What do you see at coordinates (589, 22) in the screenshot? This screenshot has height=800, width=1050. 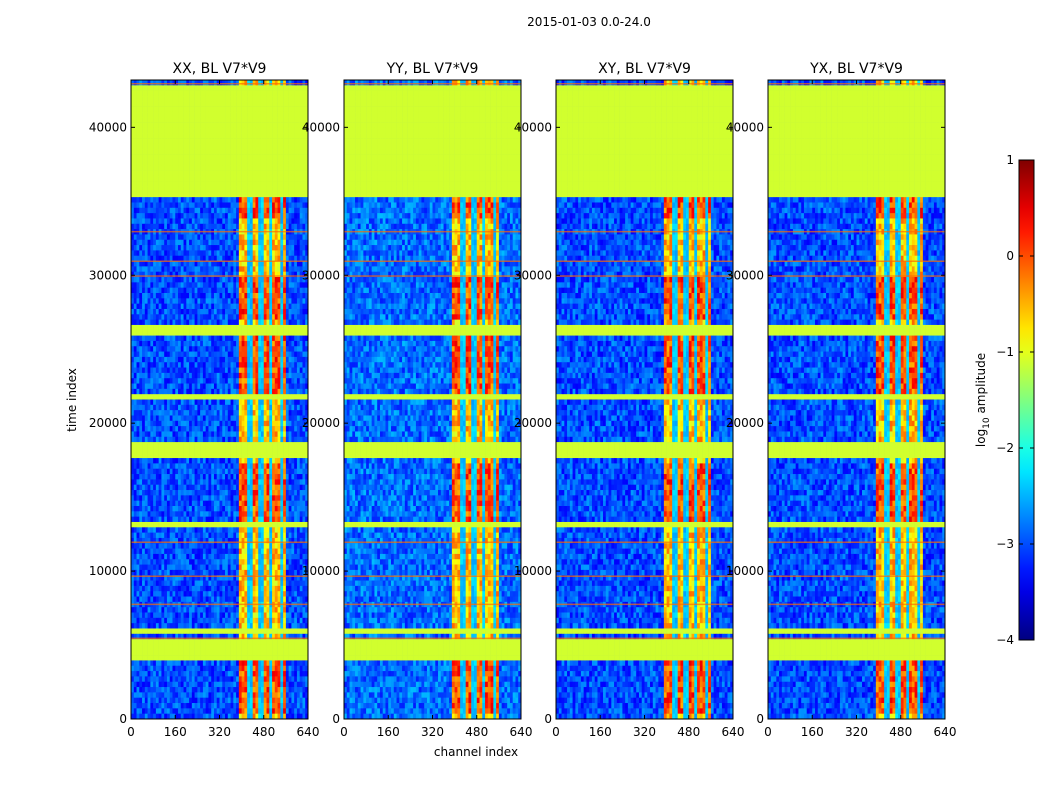 I see `suptitle: 2015-01-03 0.0-24.0` at bounding box center [589, 22].